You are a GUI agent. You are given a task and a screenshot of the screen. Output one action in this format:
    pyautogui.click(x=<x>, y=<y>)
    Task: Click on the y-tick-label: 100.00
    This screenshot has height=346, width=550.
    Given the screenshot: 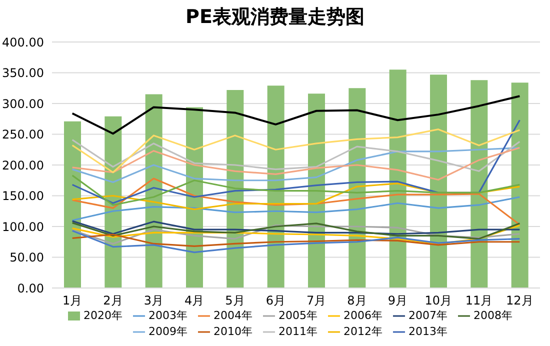 What is the action you would take?
    pyautogui.click(x=23, y=227)
    